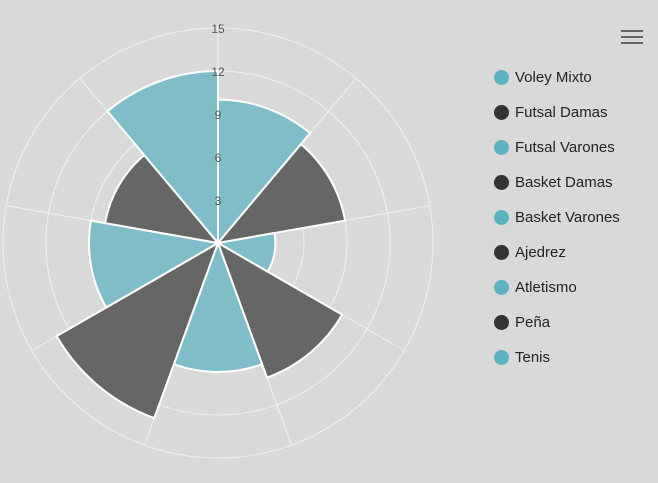 The image size is (658, 483). Describe the element at coordinates (574, 357) in the screenshot. I see `legend-item: Tenis` at that location.